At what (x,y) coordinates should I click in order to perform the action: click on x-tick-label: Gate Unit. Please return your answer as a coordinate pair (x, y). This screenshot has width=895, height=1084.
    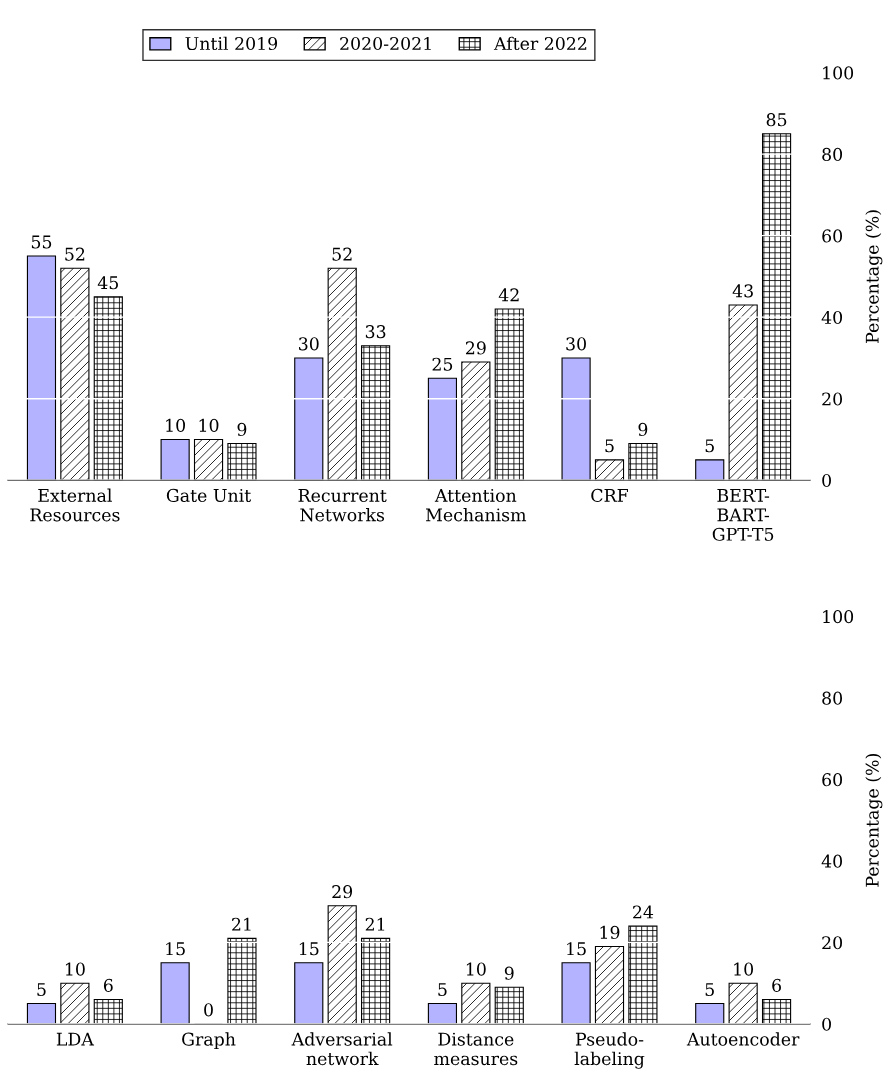
    Looking at the image, I should click on (209, 495).